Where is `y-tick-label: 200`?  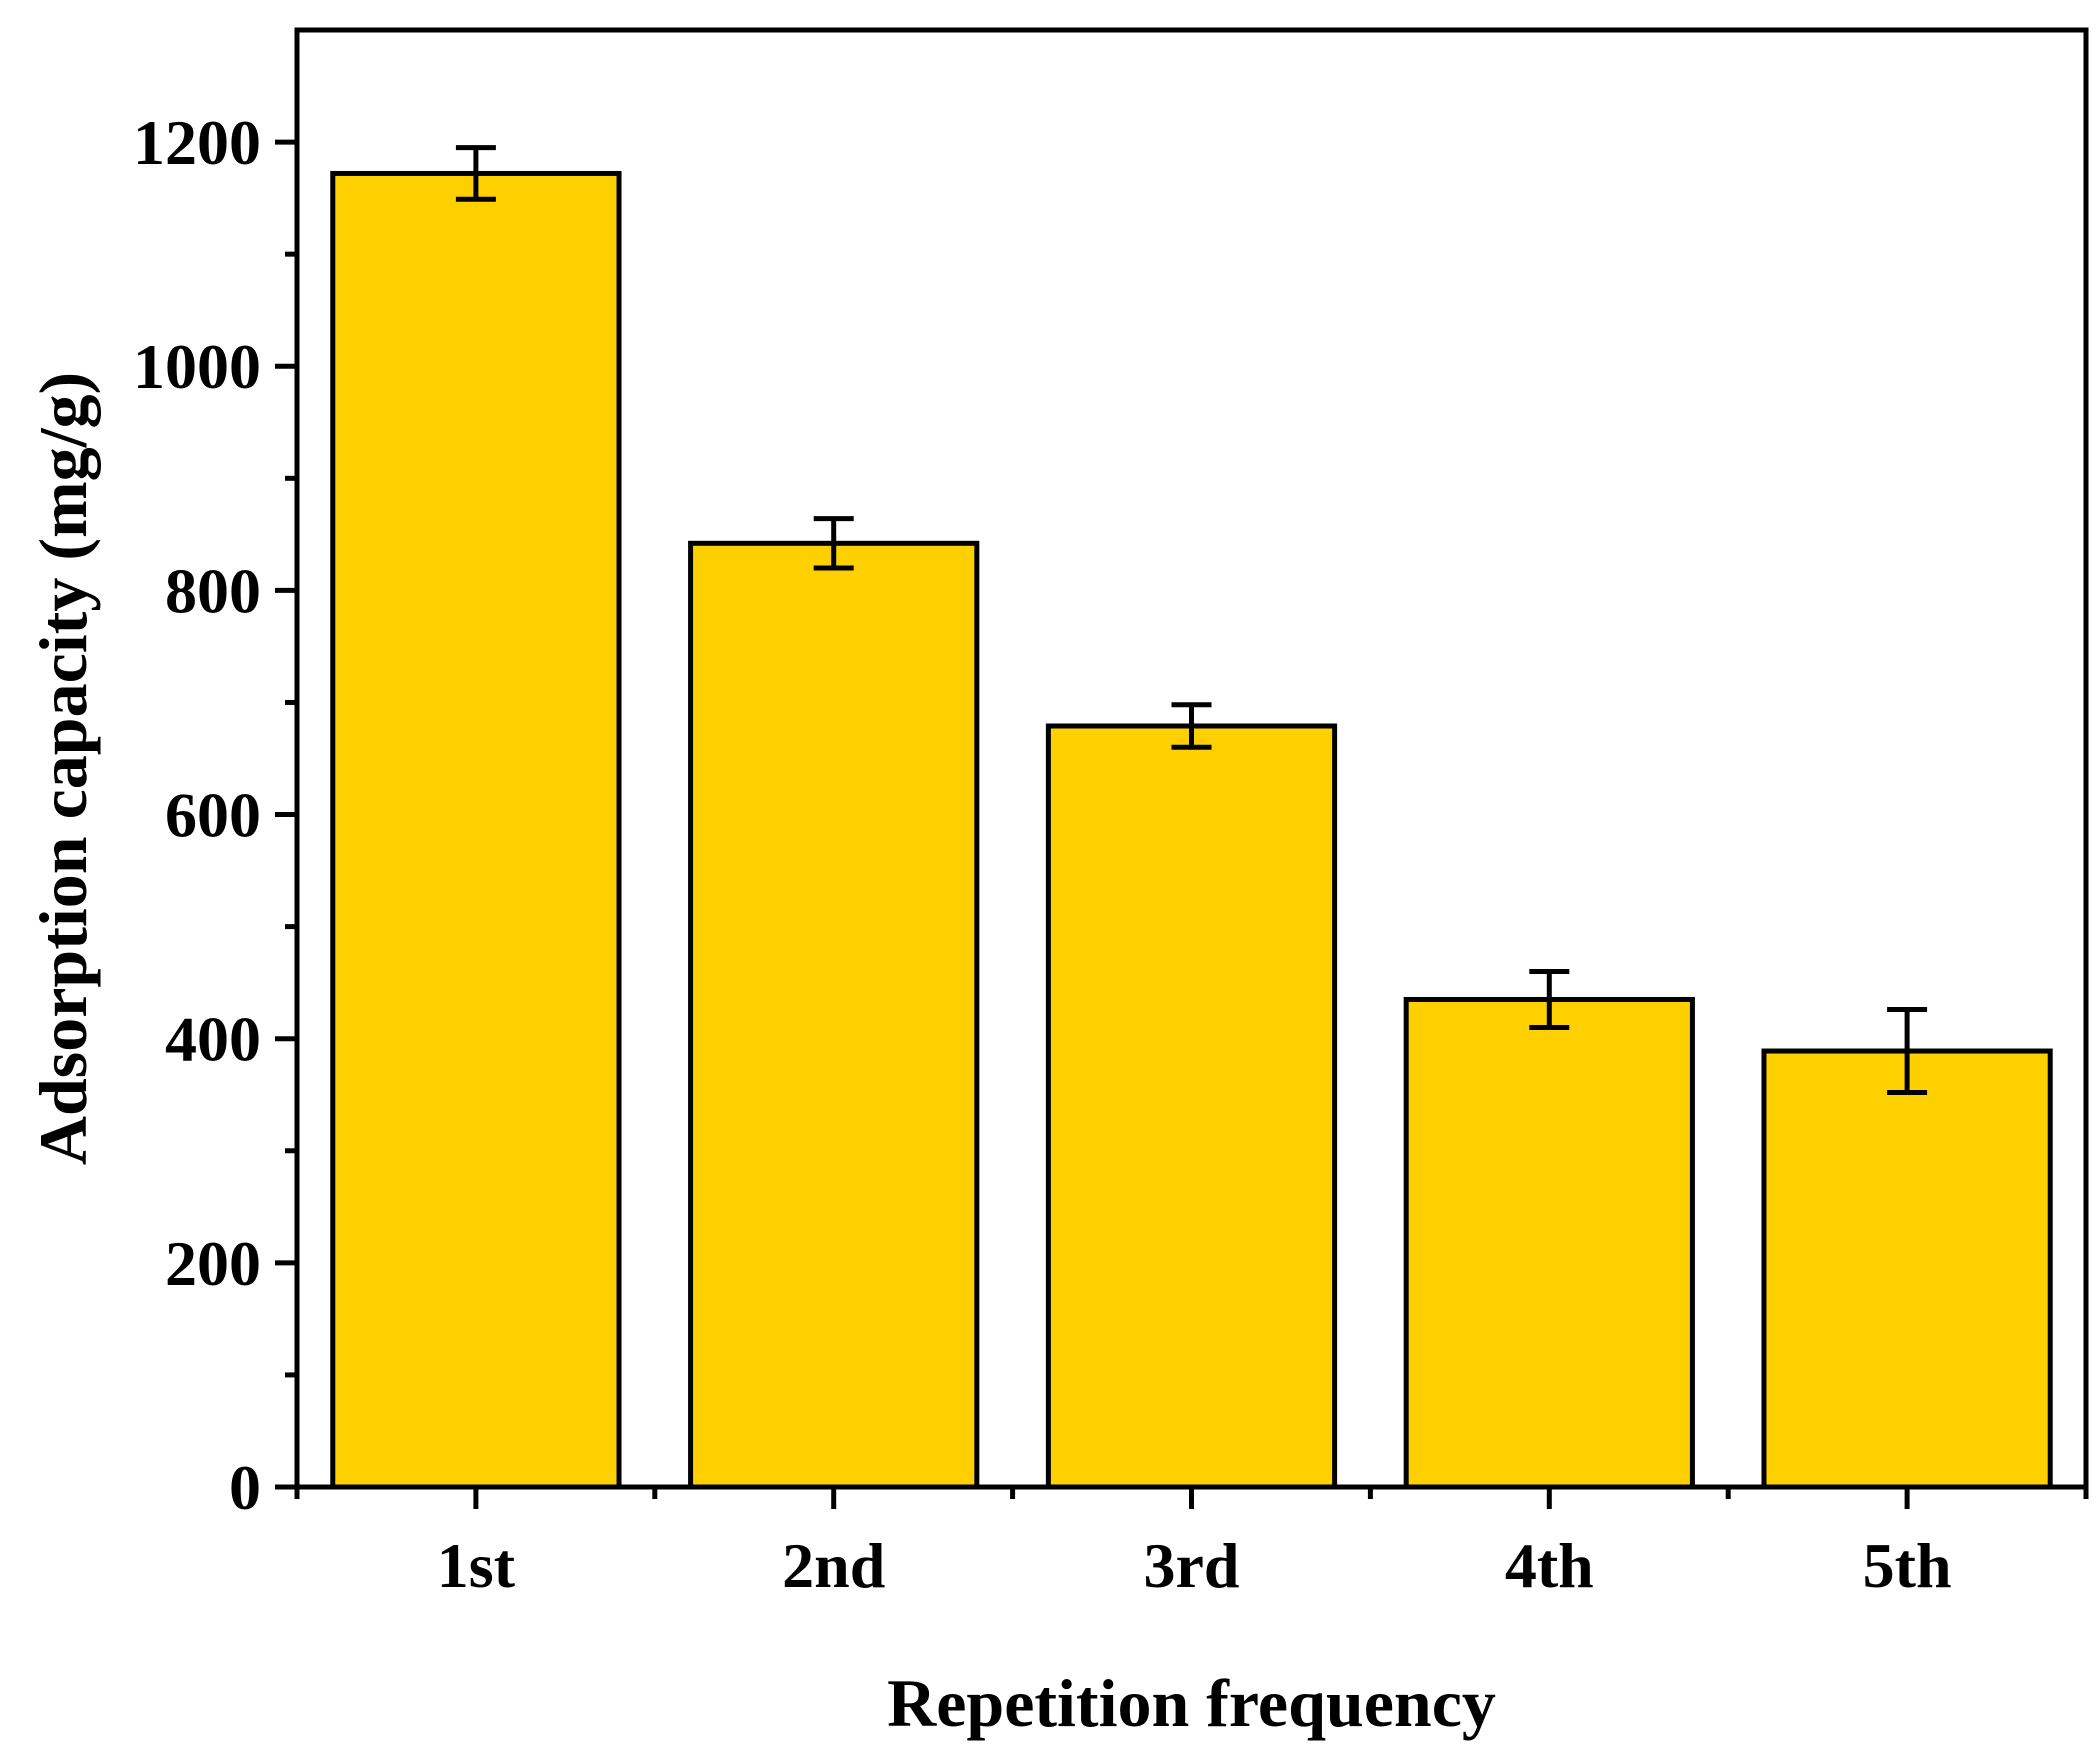 y-tick-label: 200 is located at coordinates (213, 1263).